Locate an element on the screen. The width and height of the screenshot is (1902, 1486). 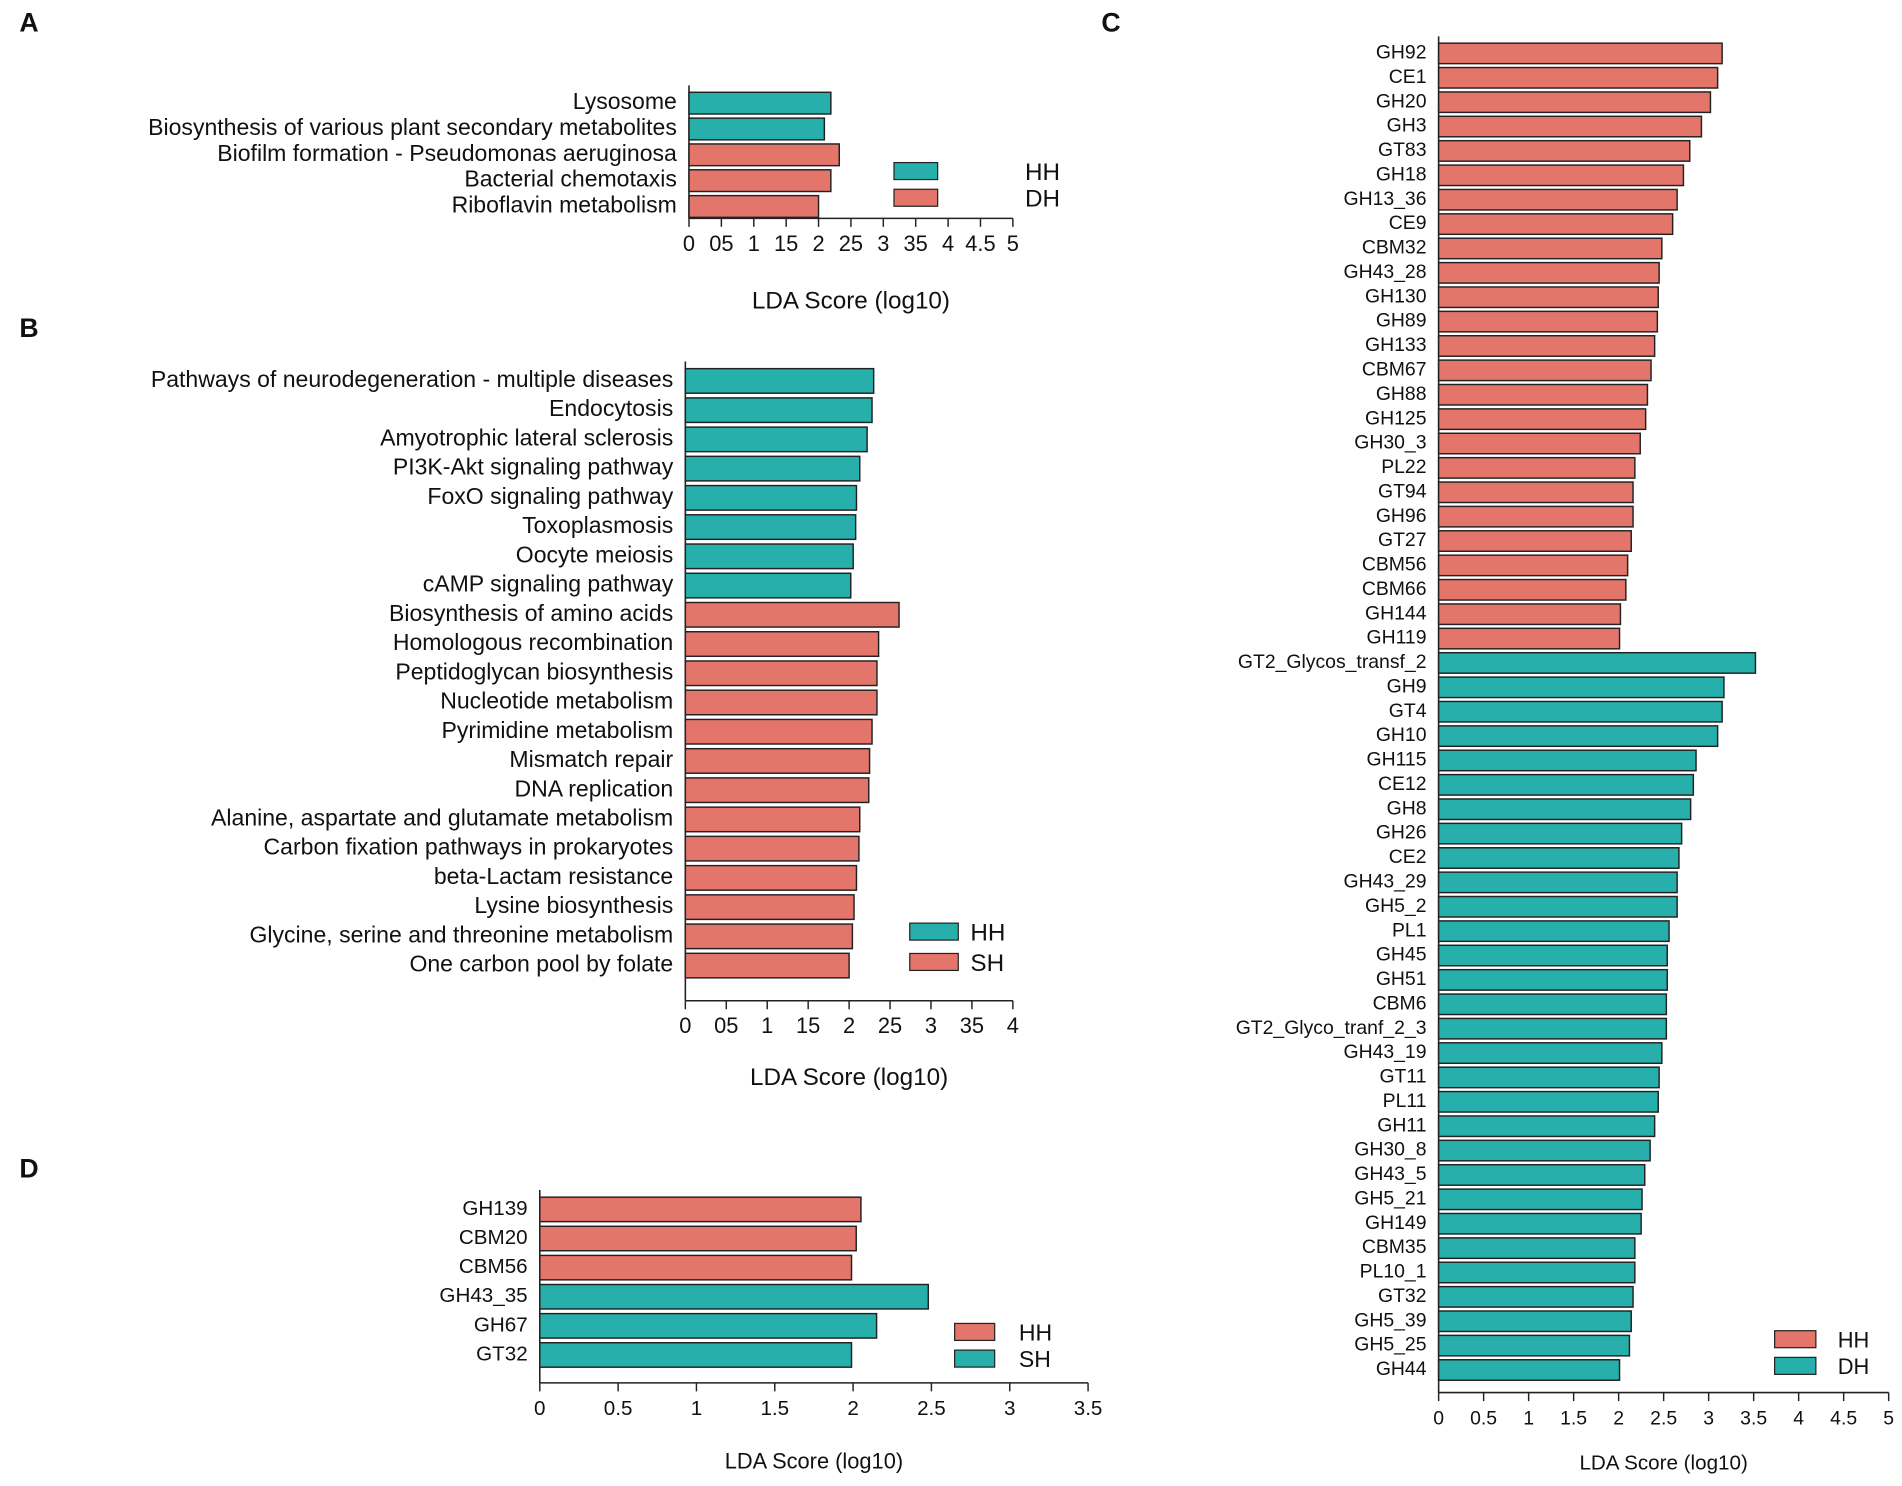
category-label: Peptidoglycan biosynthesis is located at coordinates (534, 671).